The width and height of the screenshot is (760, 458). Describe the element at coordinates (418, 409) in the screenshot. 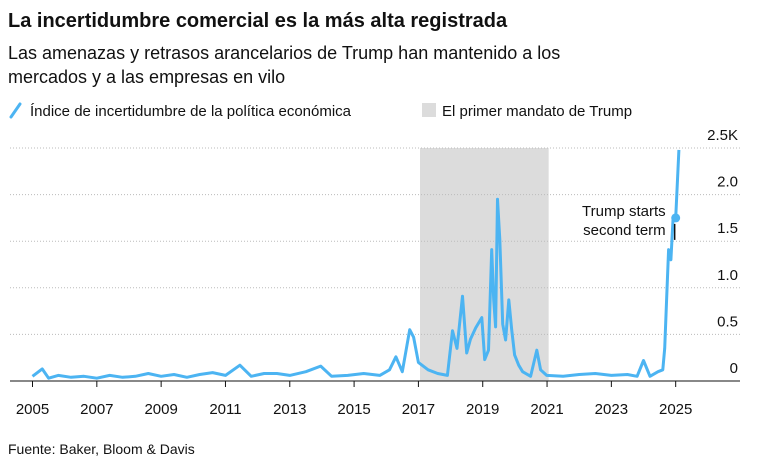

I see `x-tick-label: 2017` at that location.